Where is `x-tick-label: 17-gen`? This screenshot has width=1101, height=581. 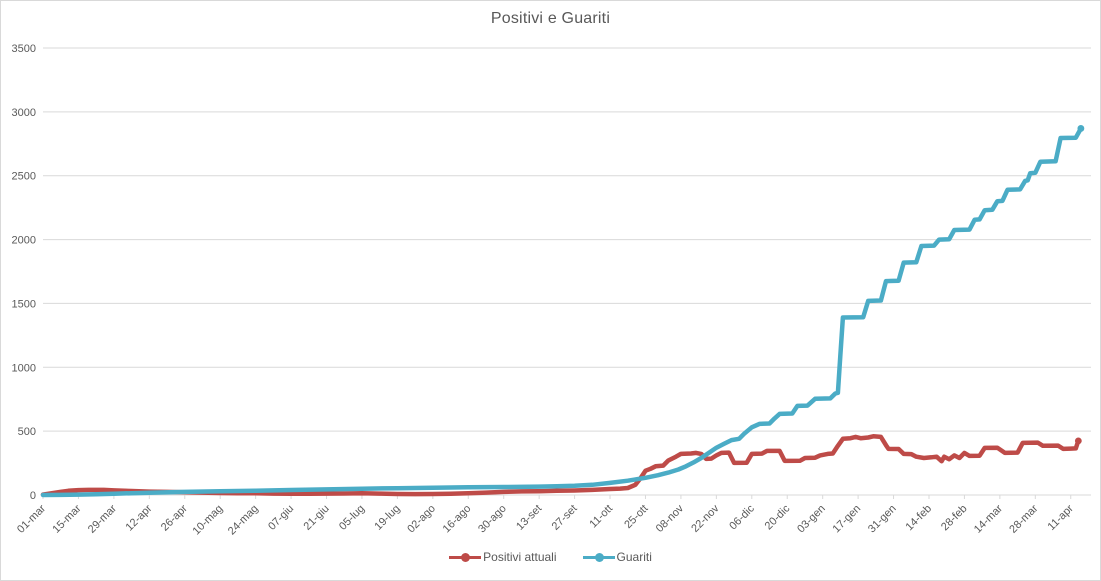 x-tick-label: 17-gen is located at coordinates (847, 519).